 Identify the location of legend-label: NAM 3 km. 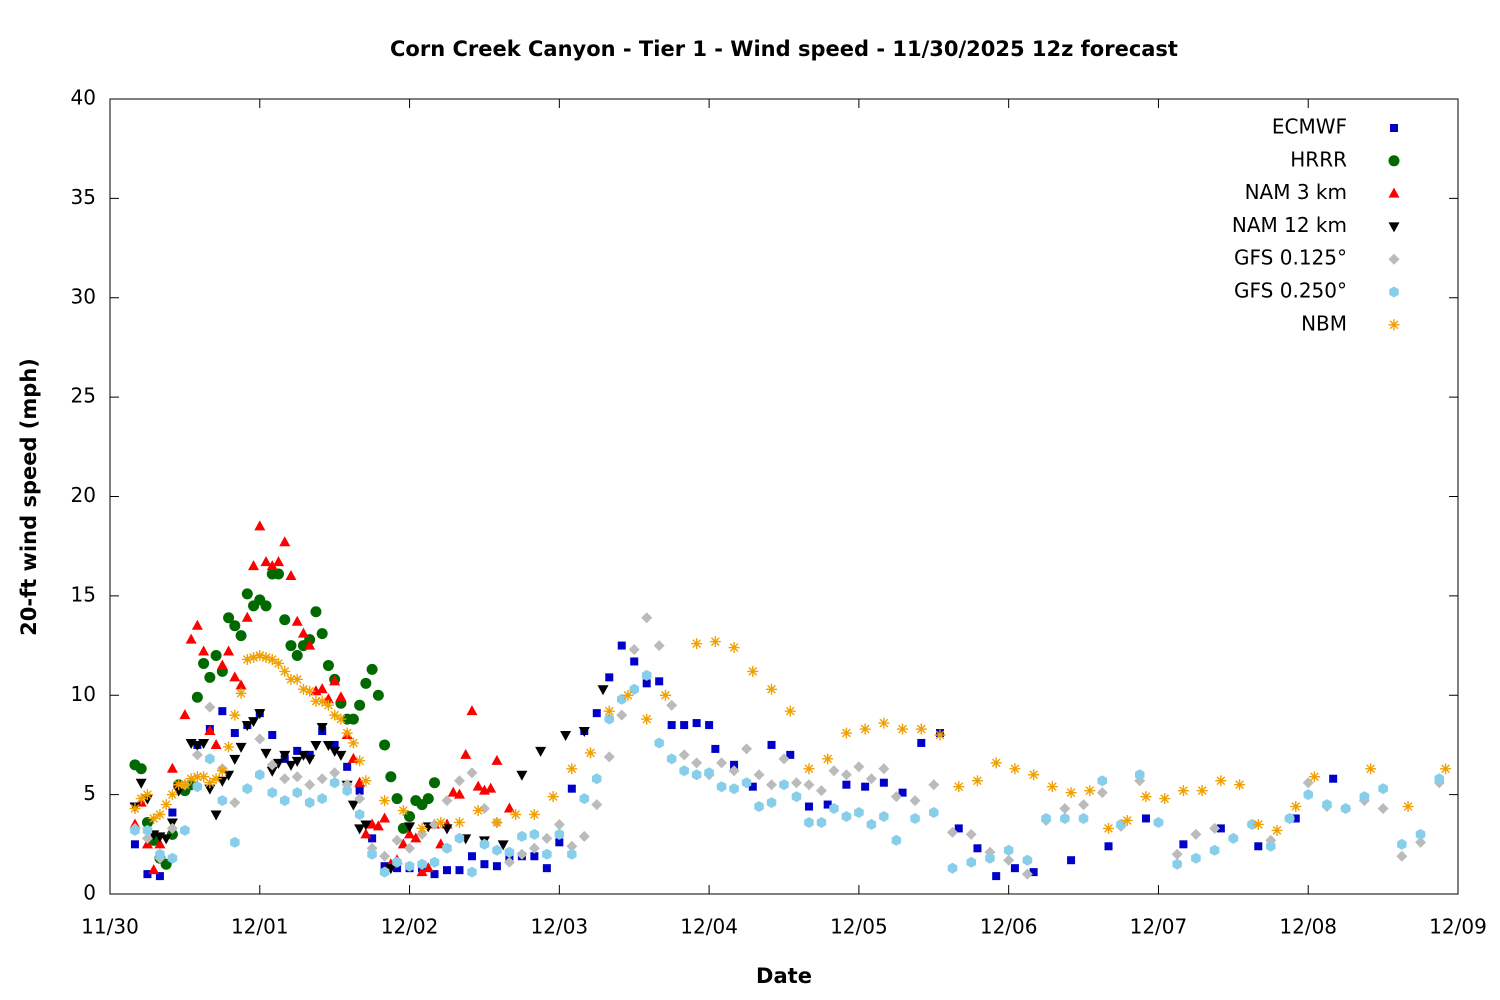
(1296, 192).